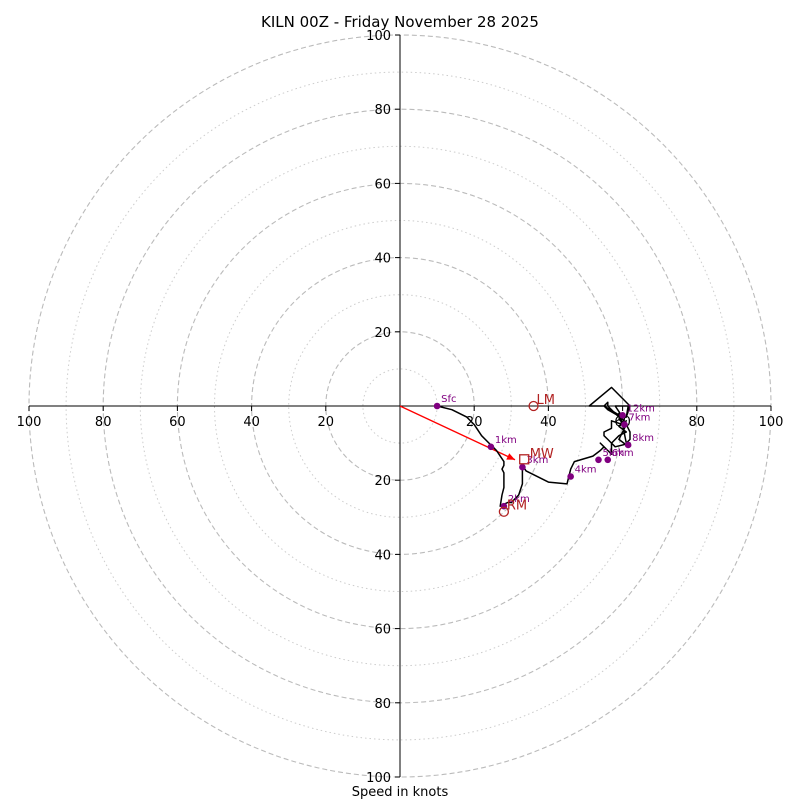 The width and height of the screenshot is (800, 800). Describe the element at coordinates (504, 511) in the screenshot. I see `rm-marker` at that location.